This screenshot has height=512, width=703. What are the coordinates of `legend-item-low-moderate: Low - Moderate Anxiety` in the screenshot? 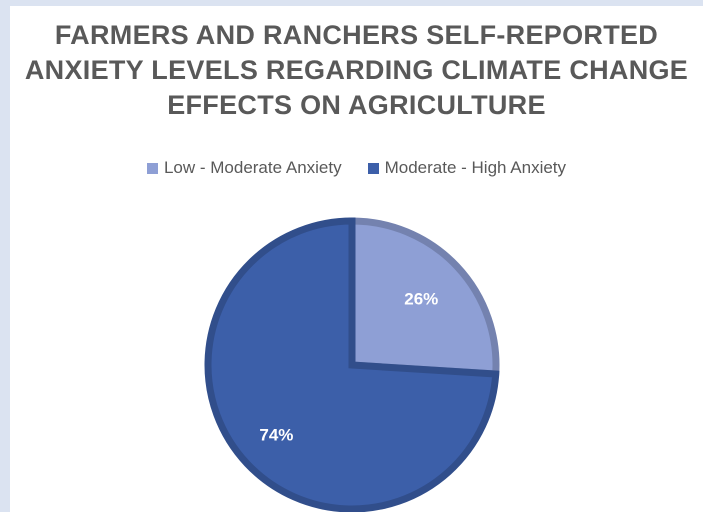 It's located at (244, 168).